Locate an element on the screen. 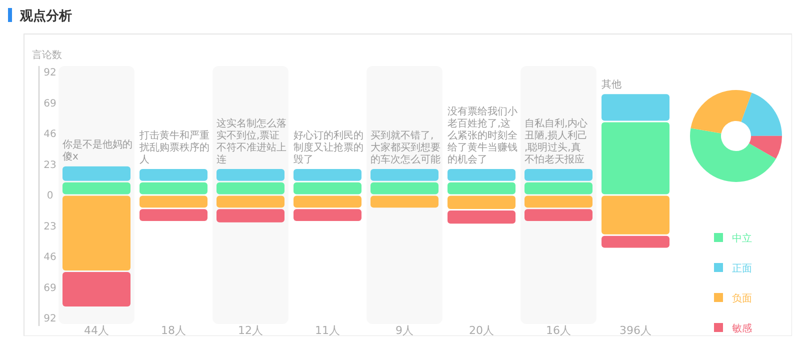  legend-label: 中立 is located at coordinates (742, 238).